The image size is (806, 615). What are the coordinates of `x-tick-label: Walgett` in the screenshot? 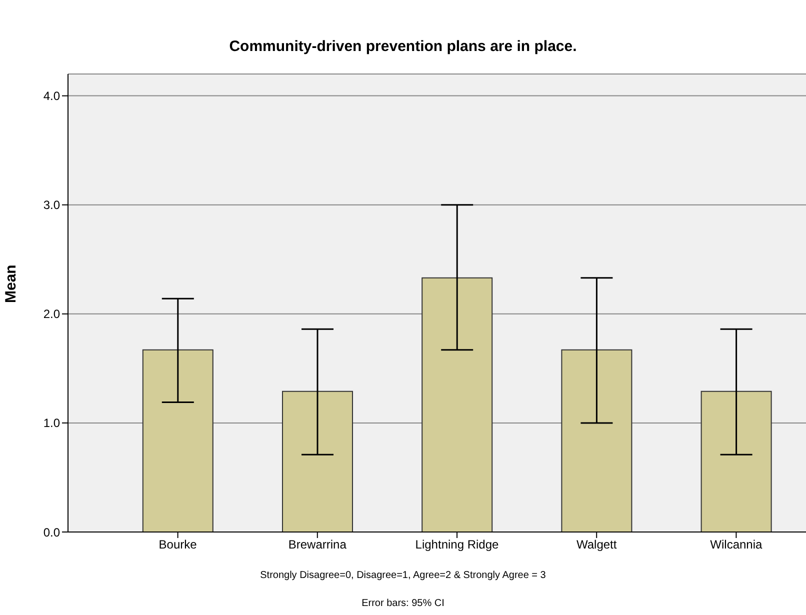 It's located at (597, 545).